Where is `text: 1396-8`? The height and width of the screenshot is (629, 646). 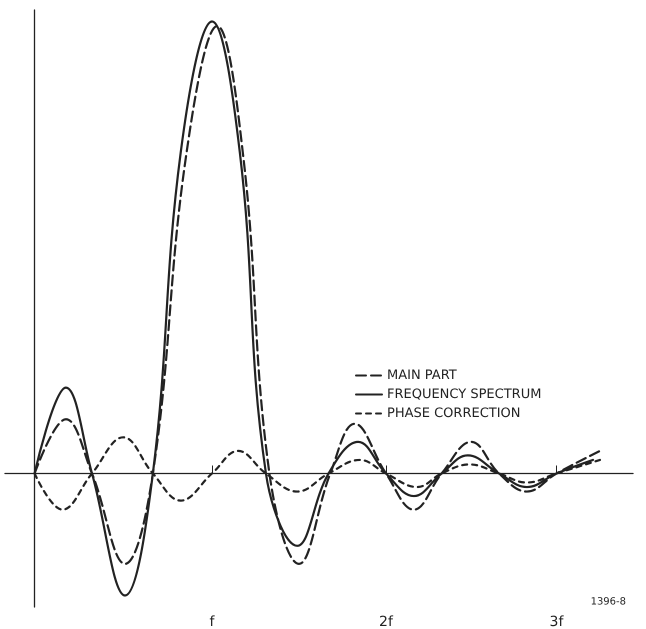
text: 1396-8 is located at coordinates (608, 602).